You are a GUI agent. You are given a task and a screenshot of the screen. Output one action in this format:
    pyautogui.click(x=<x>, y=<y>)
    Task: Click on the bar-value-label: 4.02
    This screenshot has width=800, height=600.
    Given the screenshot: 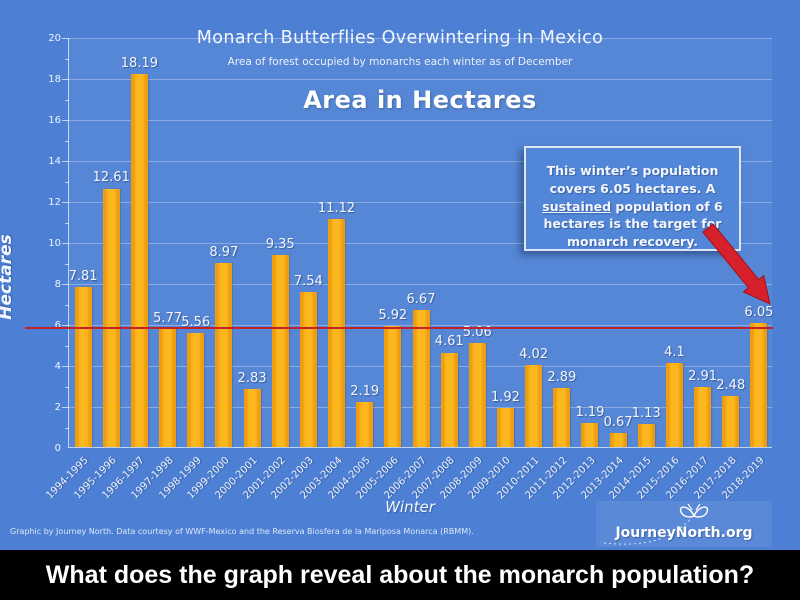 What is the action you would take?
    pyautogui.click(x=534, y=354)
    